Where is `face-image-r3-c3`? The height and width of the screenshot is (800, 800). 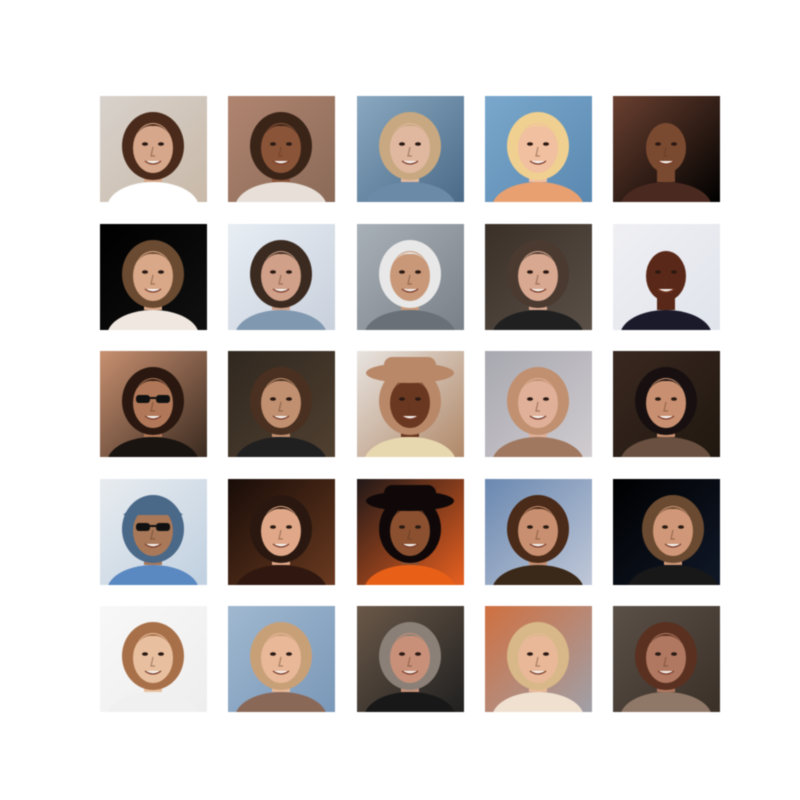
face-image-r3-c3 is located at coordinates (410, 404).